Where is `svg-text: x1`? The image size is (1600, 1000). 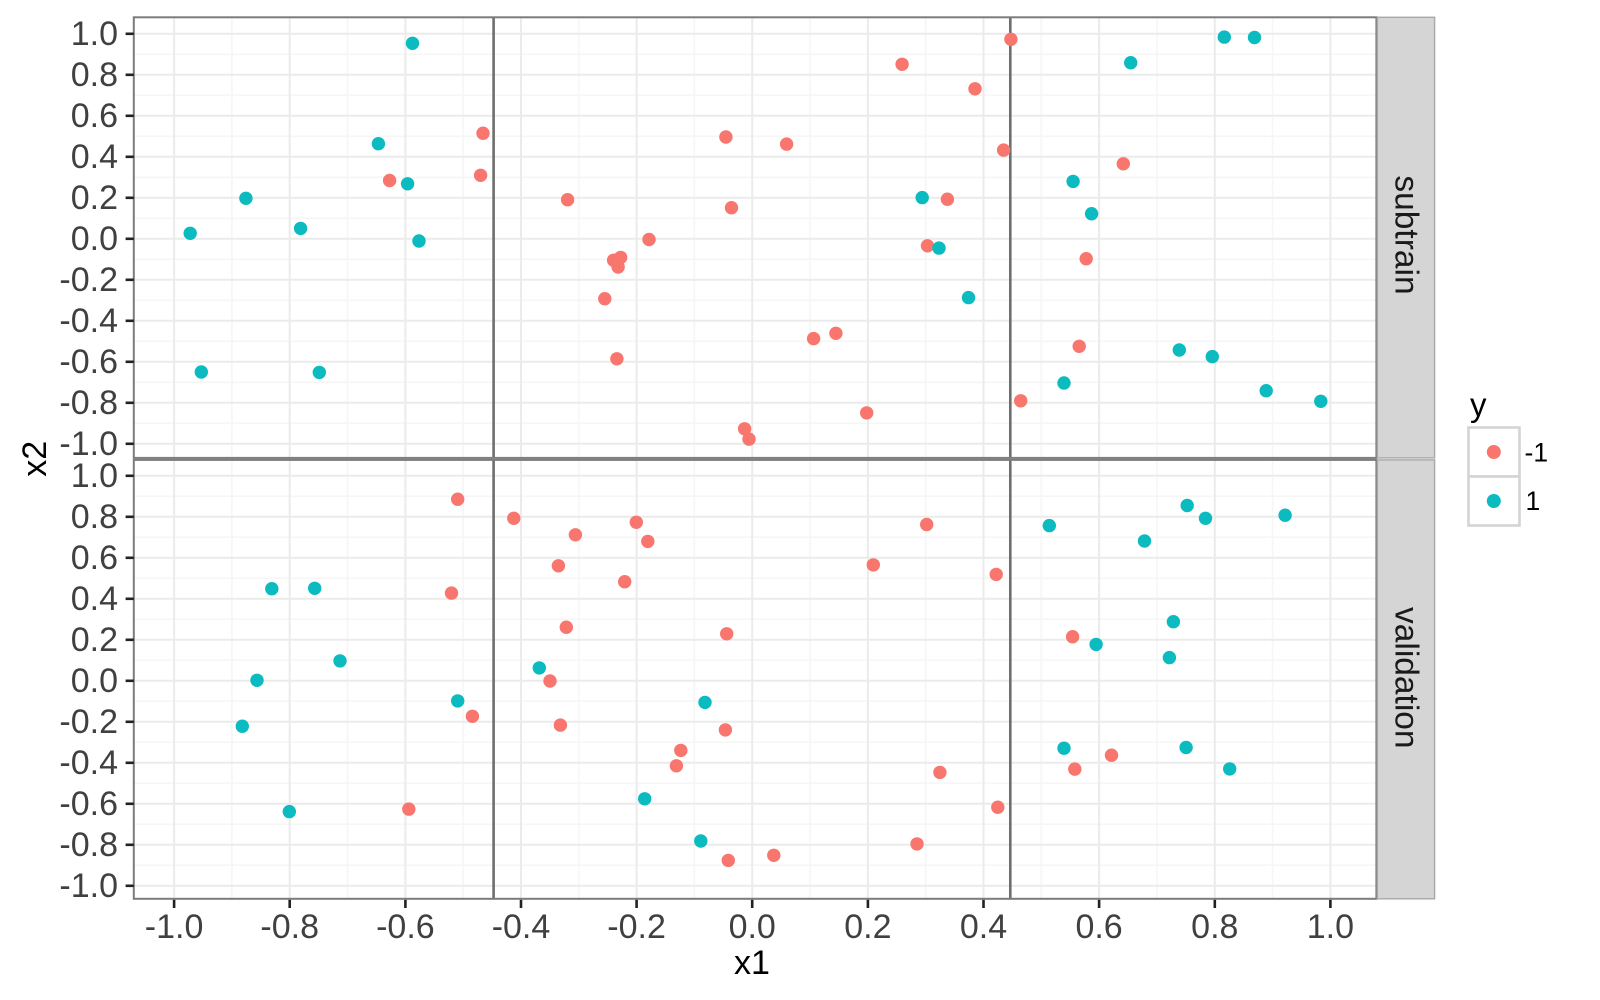 svg-text: x1 is located at coordinates (752, 963).